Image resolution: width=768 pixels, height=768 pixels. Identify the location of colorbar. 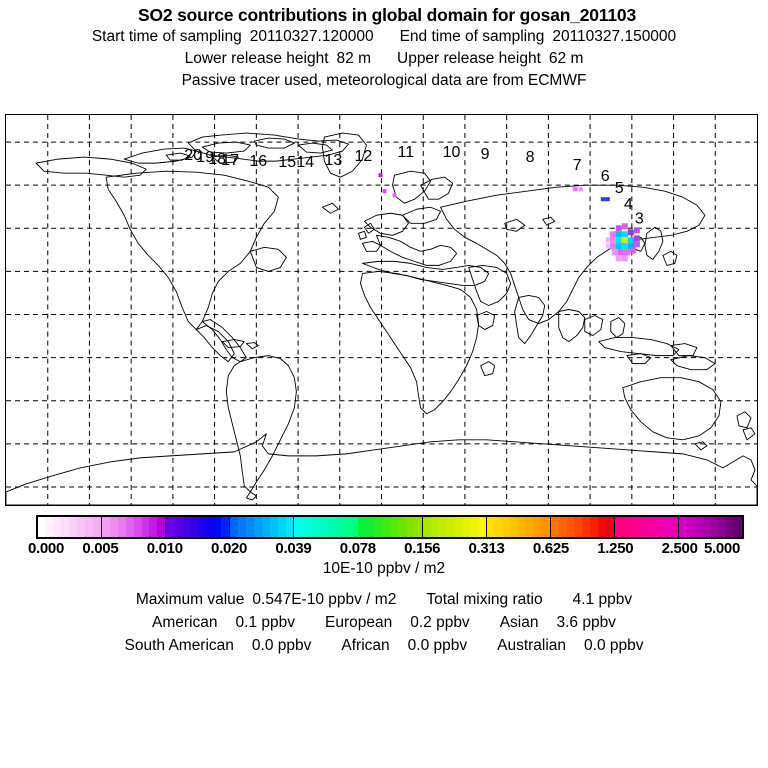
(390, 527).